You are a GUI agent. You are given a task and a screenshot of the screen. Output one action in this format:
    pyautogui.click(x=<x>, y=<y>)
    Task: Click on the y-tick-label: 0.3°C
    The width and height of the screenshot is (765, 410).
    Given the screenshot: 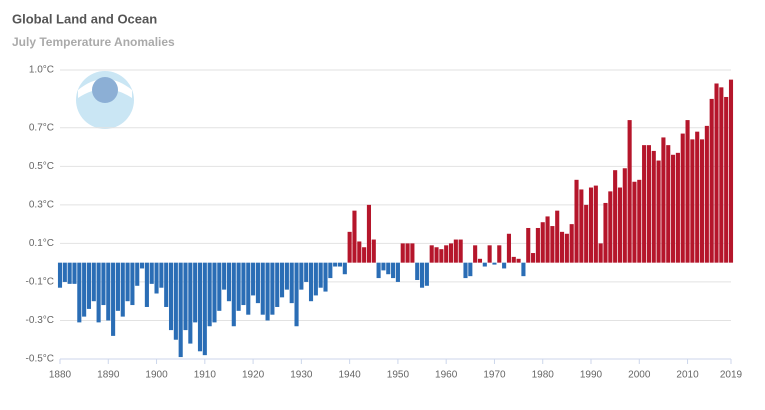 What is the action you would take?
    pyautogui.click(x=41, y=205)
    